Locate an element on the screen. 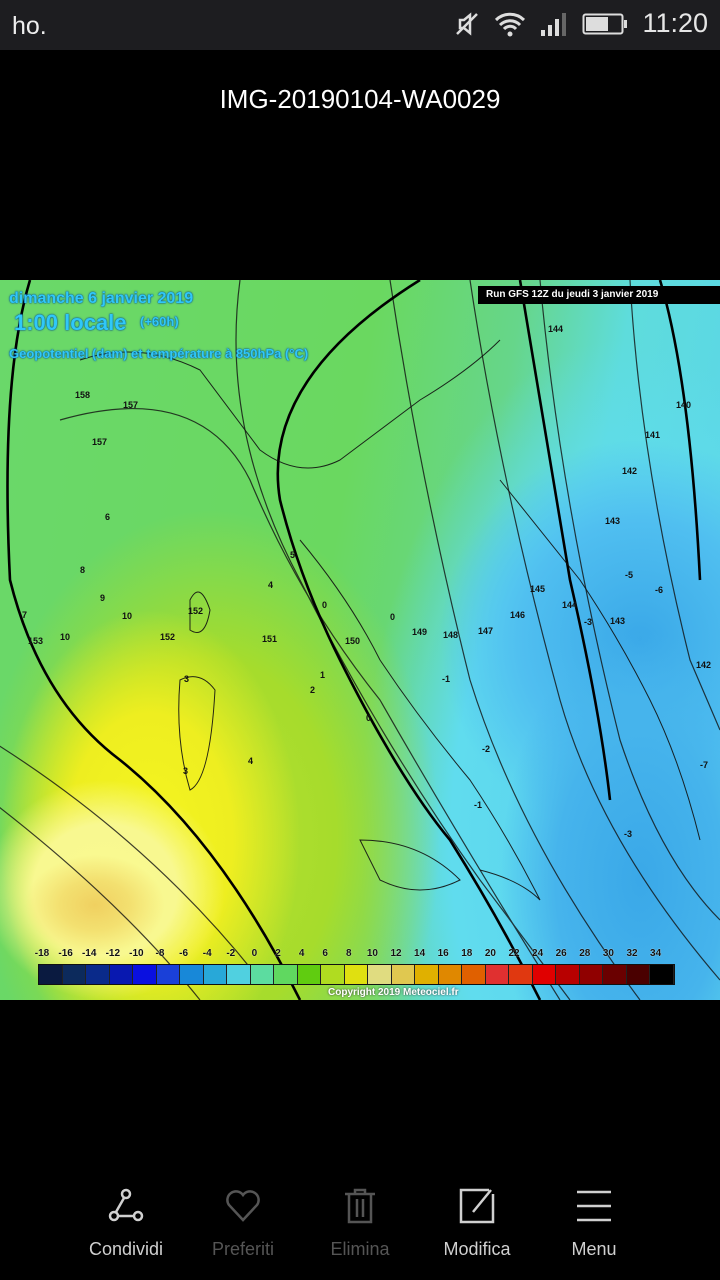 The width and height of the screenshot is (720, 1280). legend-tick: 20 is located at coordinates (490, 953).